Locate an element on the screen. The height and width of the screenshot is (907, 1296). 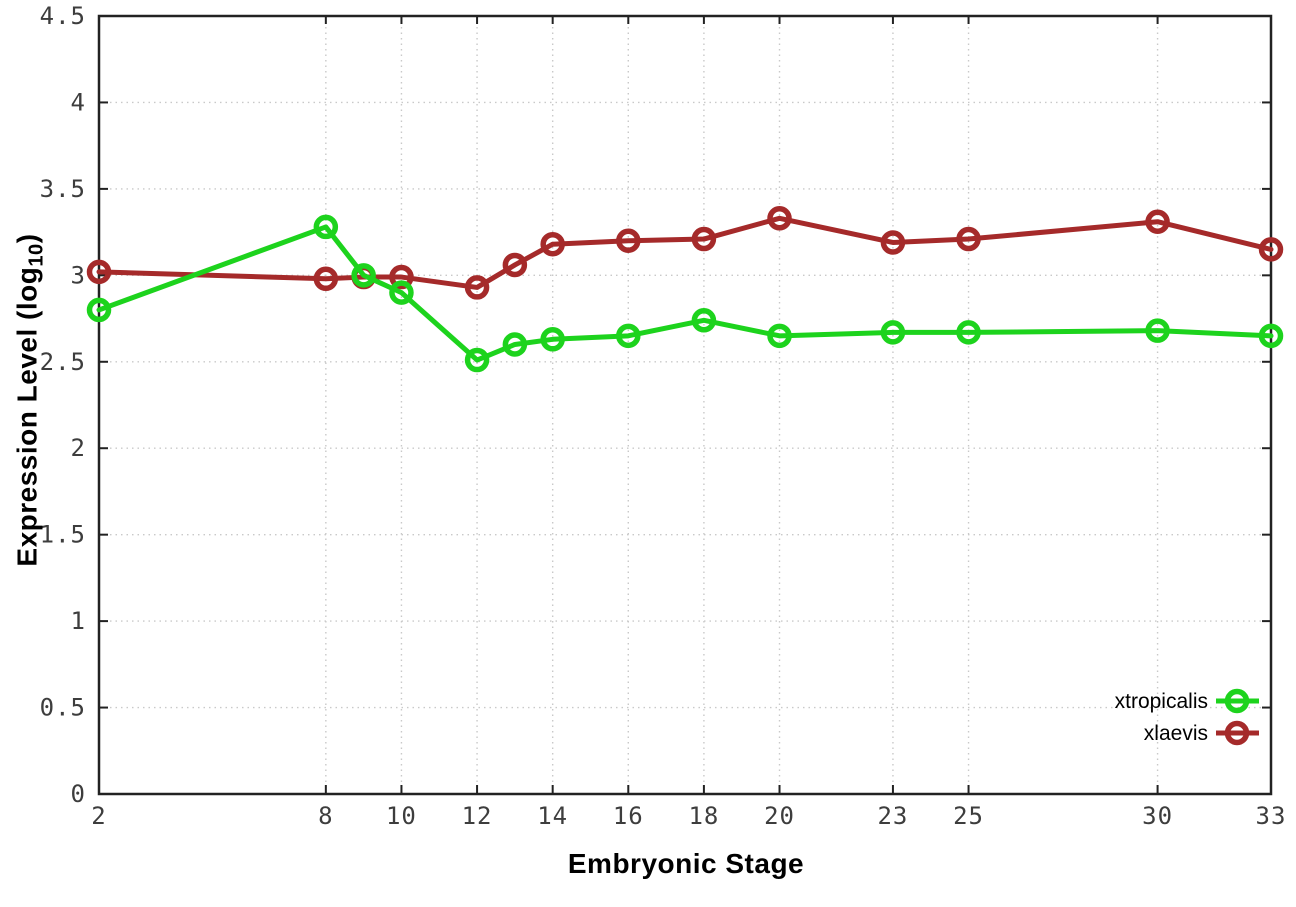
y-tick-label: 2 is located at coordinates (78, 448).